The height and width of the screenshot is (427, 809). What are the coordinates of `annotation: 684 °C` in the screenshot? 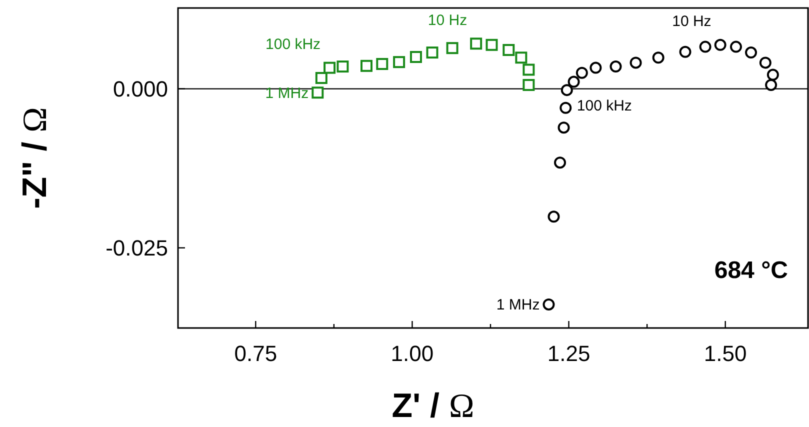 It's located at (751, 270).